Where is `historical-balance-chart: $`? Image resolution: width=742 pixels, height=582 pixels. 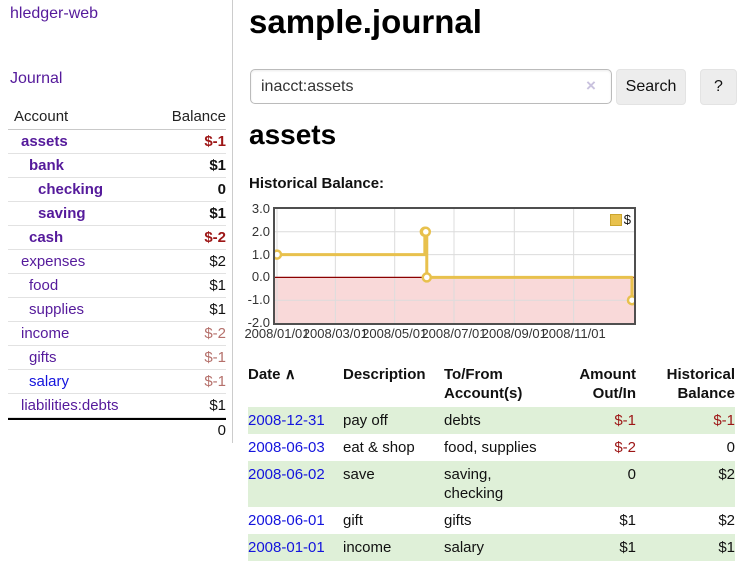 historical-balance-chart: $ is located at coordinates (454, 266).